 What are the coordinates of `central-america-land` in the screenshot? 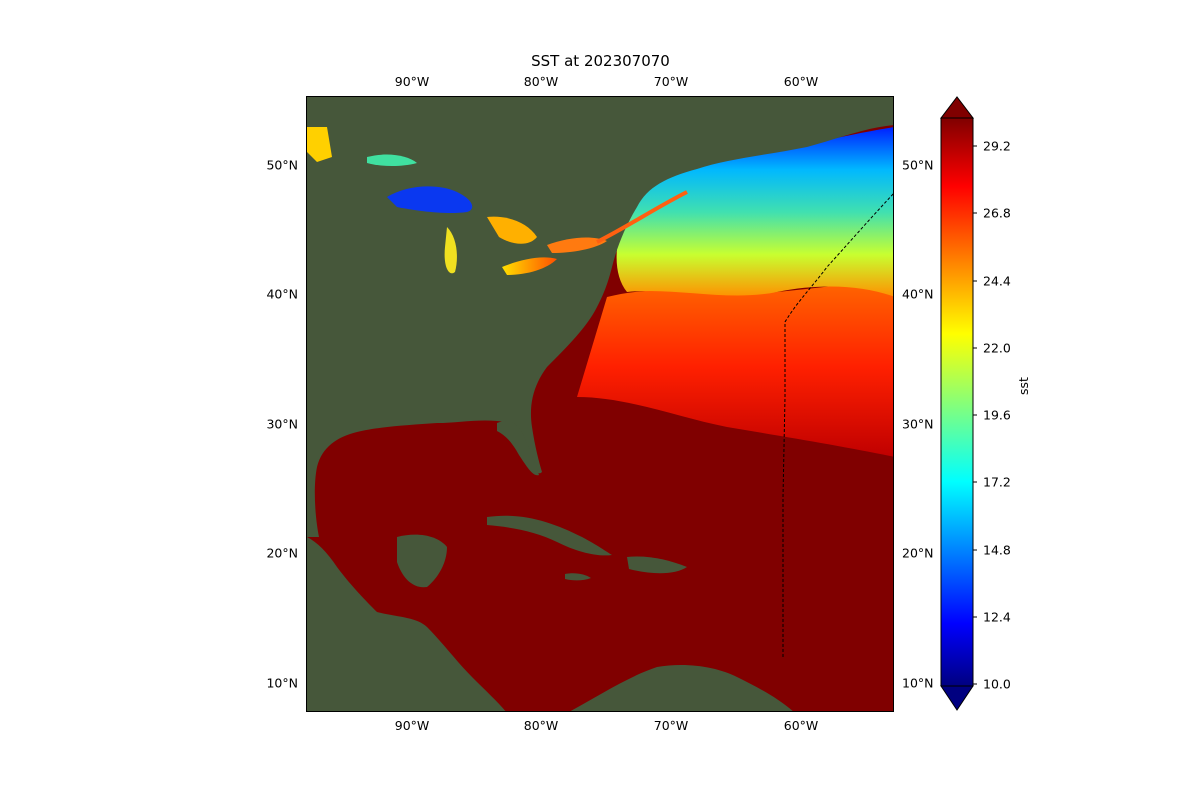 It's located at (406, 624).